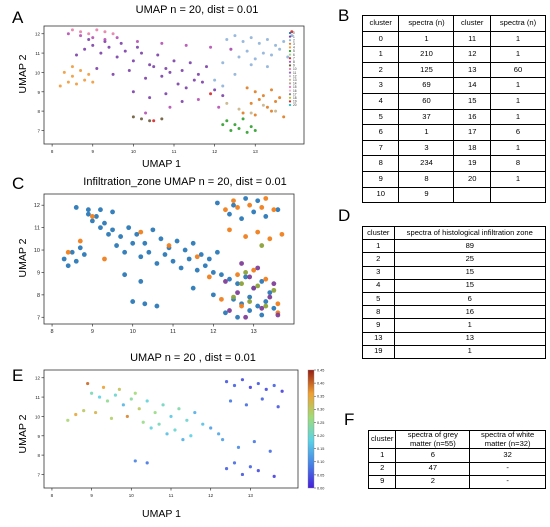 The image size is (550, 527). What do you see at coordinates (378, 246) in the screenshot?
I see `table-d-cell: 1` at bounding box center [378, 246].